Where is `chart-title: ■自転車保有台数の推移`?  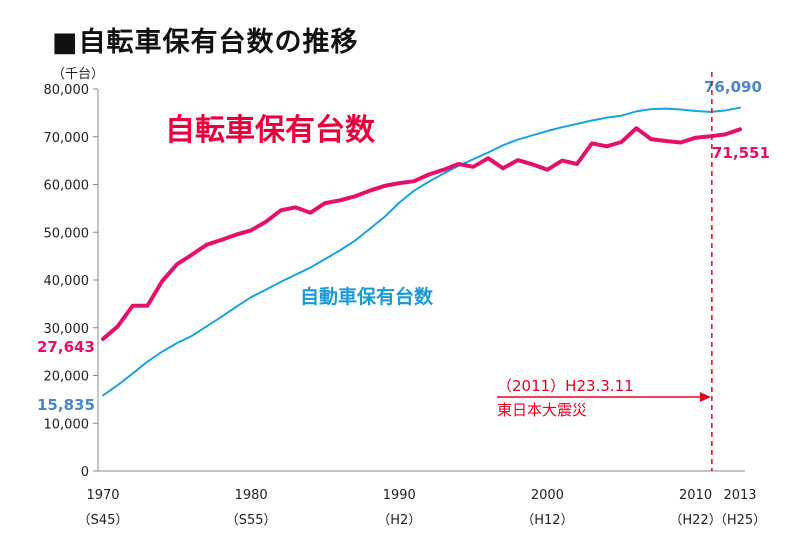
chart-title: ■自転車保有台数の推移 is located at coordinates (205, 42).